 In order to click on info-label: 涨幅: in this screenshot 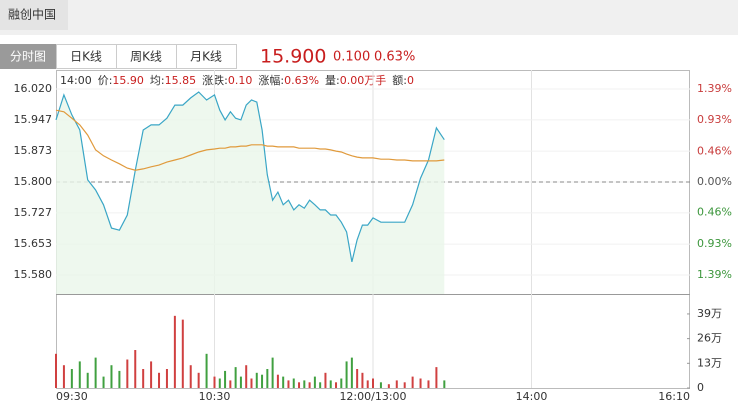, I will do `click(271, 80)`.